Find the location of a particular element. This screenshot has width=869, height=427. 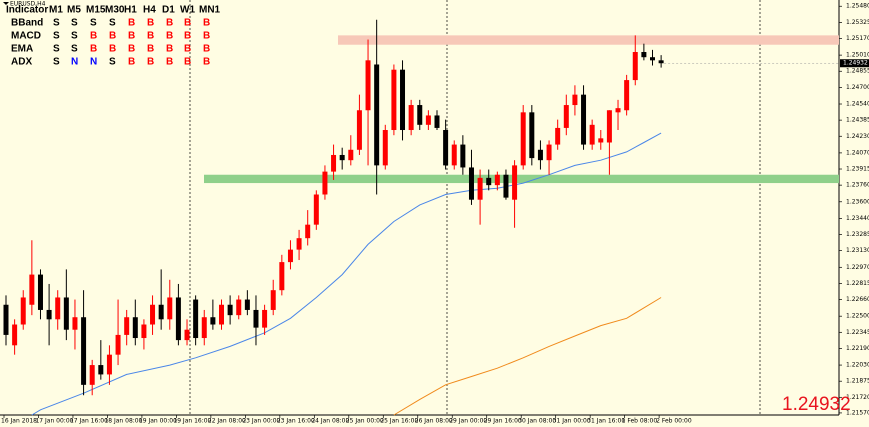

x-tick-label: 19 Jan 00:00 is located at coordinates (158, 421).